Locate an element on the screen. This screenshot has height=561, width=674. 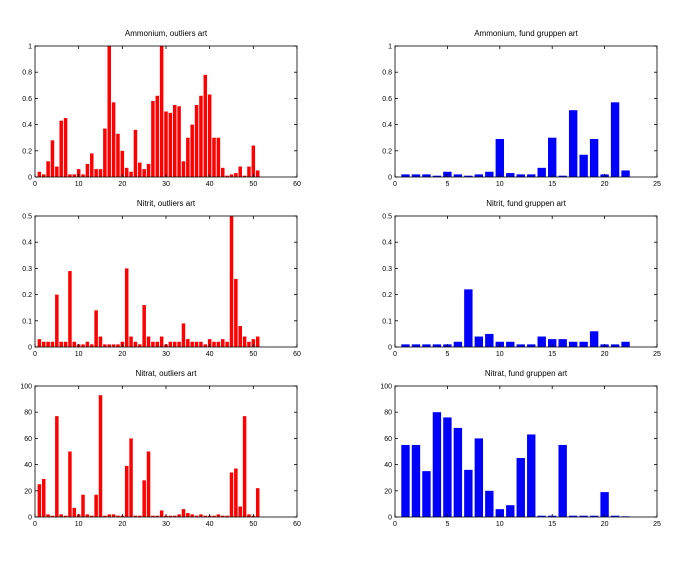
y-tick-label: 0.2 is located at coordinates (387, 151).